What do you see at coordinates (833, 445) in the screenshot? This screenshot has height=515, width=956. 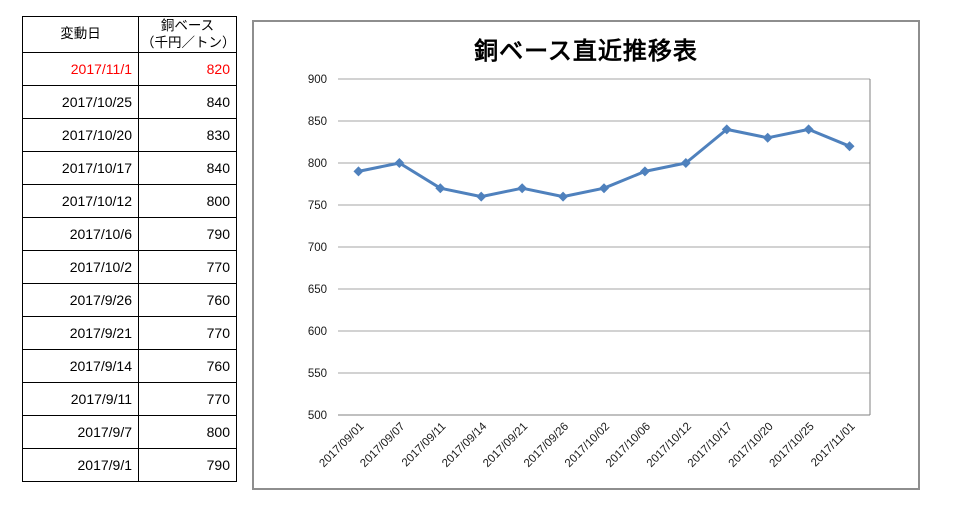 I see `x-axis-label: 2017/11/01` at bounding box center [833, 445].